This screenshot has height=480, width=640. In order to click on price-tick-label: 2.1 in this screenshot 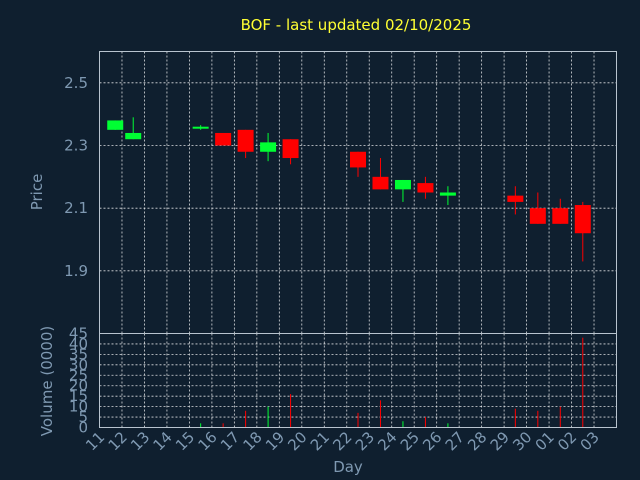, I will do `click(76, 208)`.